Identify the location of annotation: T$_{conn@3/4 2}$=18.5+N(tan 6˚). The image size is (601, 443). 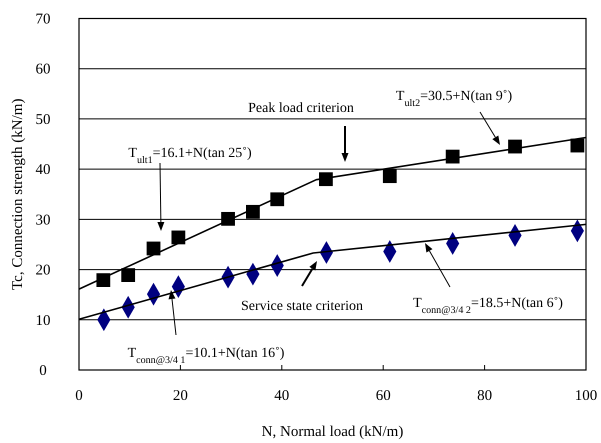
(488, 306).